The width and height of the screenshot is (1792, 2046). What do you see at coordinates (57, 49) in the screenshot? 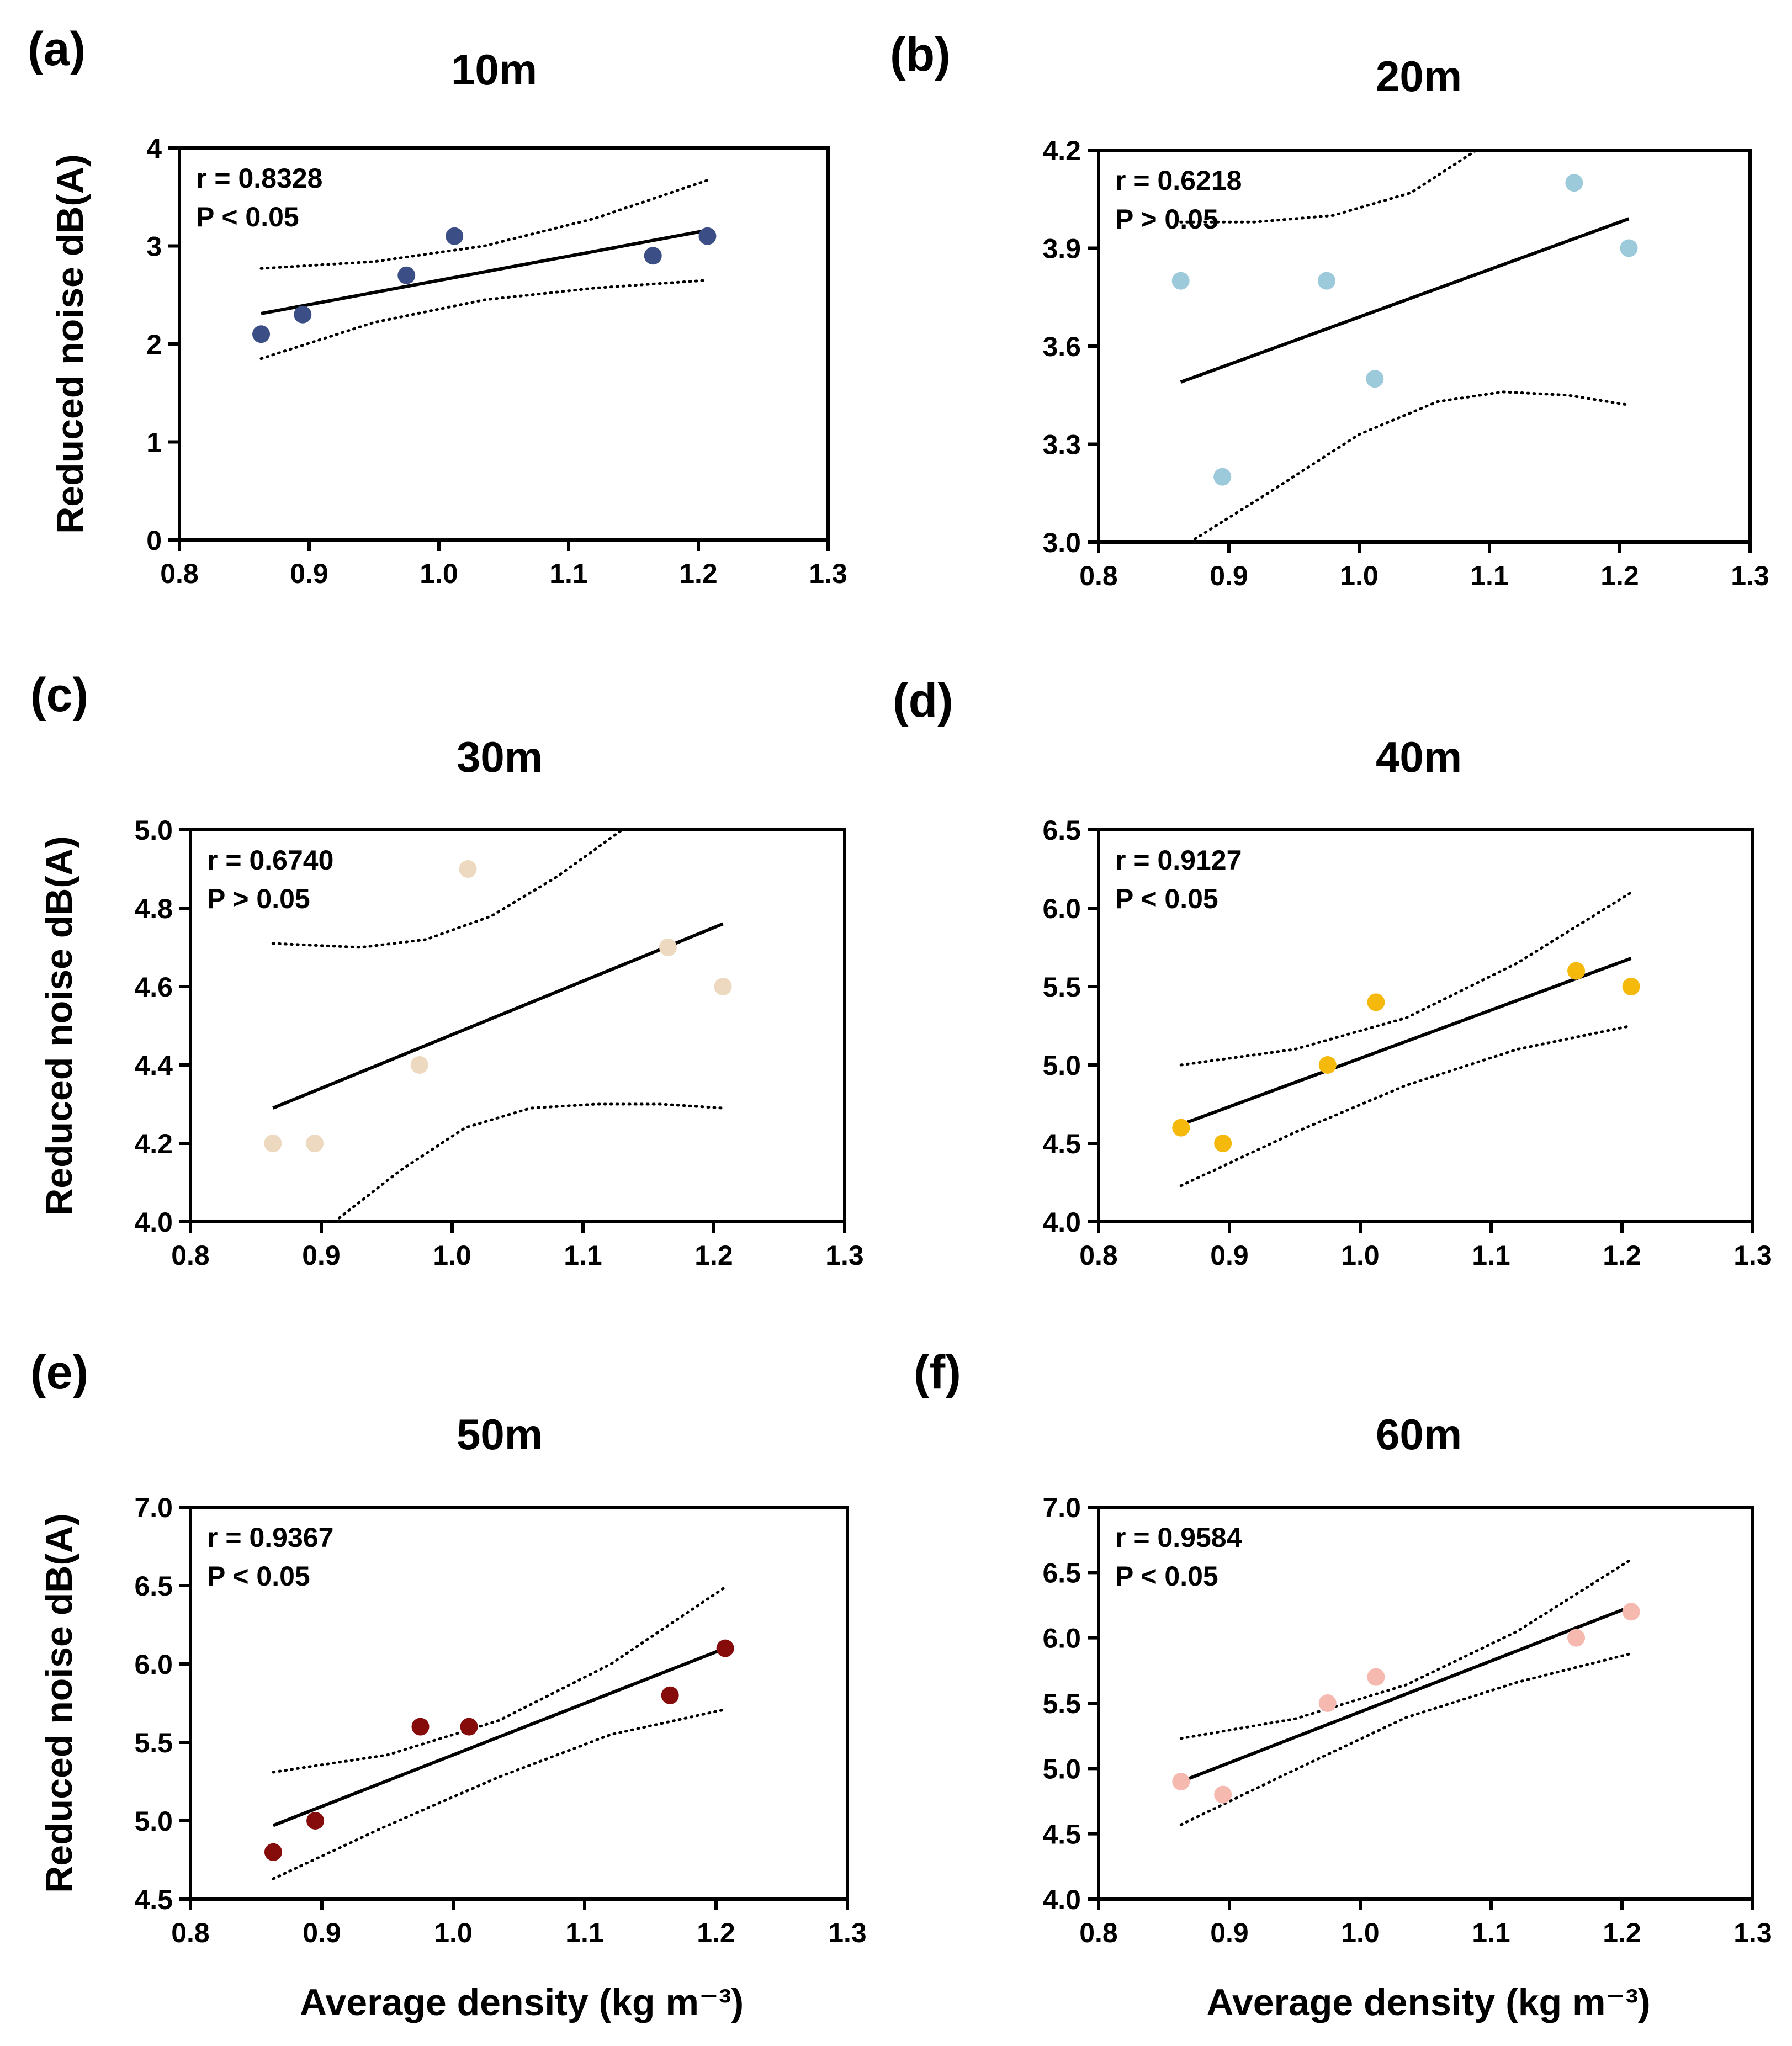
I see `panel-label: (a)` at bounding box center [57, 49].